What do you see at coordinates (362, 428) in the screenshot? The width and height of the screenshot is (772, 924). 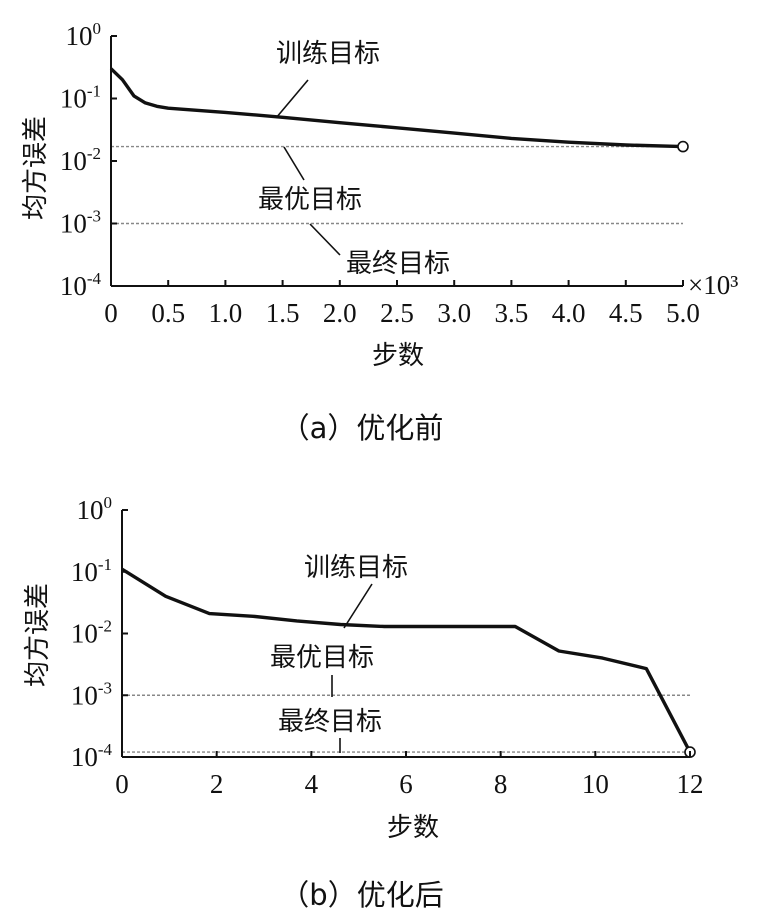 I see `caption: （a）优化前` at bounding box center [362, 428].